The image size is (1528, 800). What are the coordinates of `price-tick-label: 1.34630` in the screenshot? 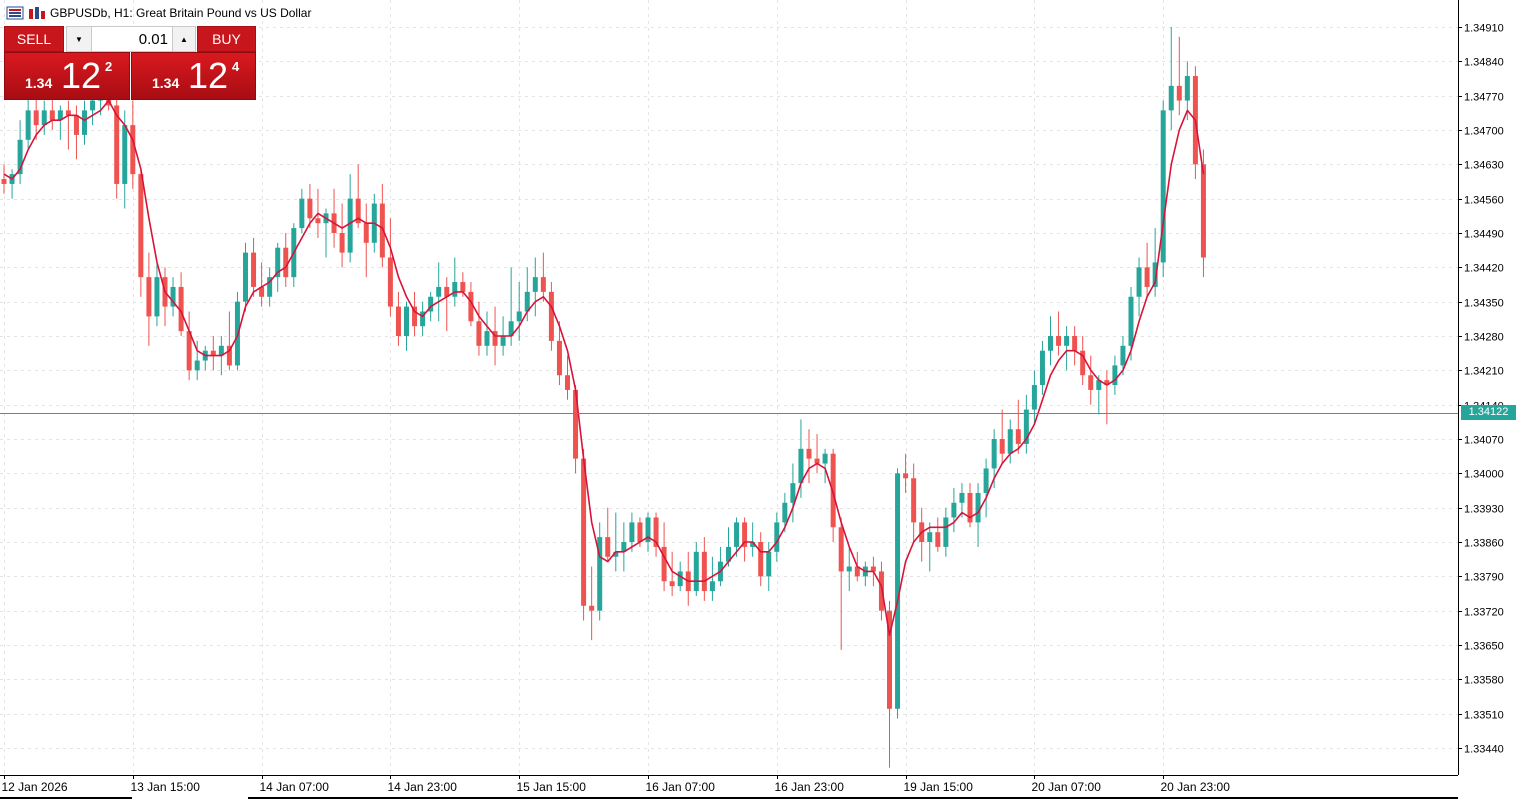 It's located at (1484, 166).